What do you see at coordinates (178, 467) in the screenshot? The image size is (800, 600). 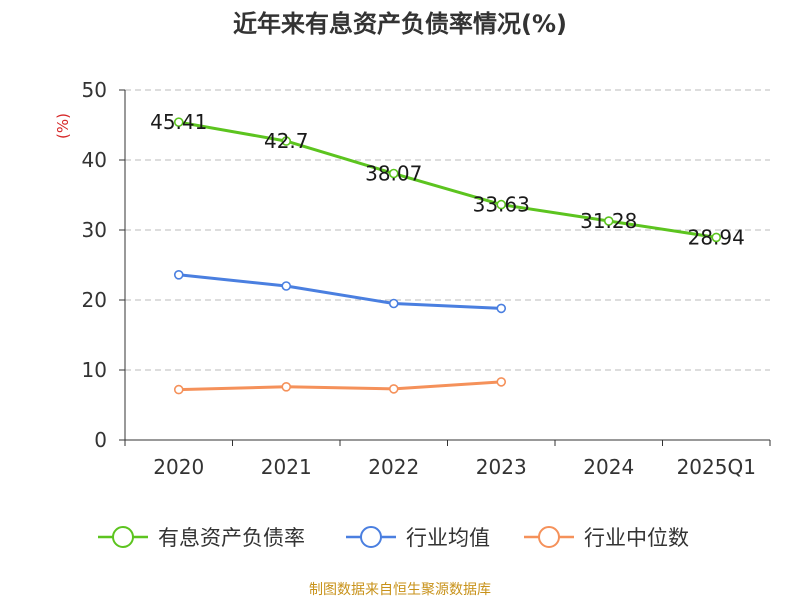 I see `x-tick-label: 2020` at bounding box center [178, 467].